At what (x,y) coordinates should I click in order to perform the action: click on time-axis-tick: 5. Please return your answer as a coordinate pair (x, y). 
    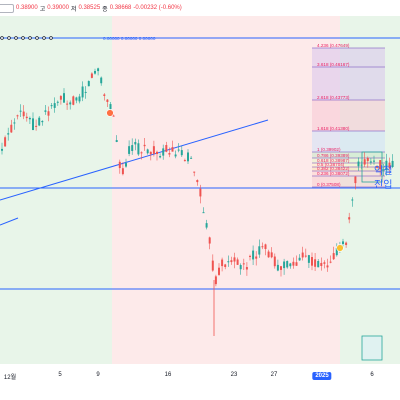
    Looking at the image, I should click on (60, 375).